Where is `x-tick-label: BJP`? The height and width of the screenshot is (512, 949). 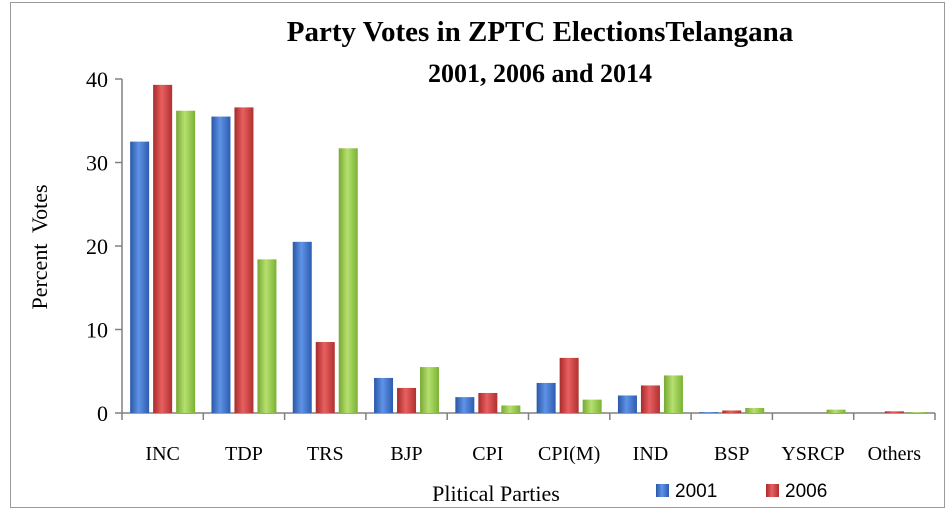 x-tick-label: BJP is located at coordinates (406, 454).